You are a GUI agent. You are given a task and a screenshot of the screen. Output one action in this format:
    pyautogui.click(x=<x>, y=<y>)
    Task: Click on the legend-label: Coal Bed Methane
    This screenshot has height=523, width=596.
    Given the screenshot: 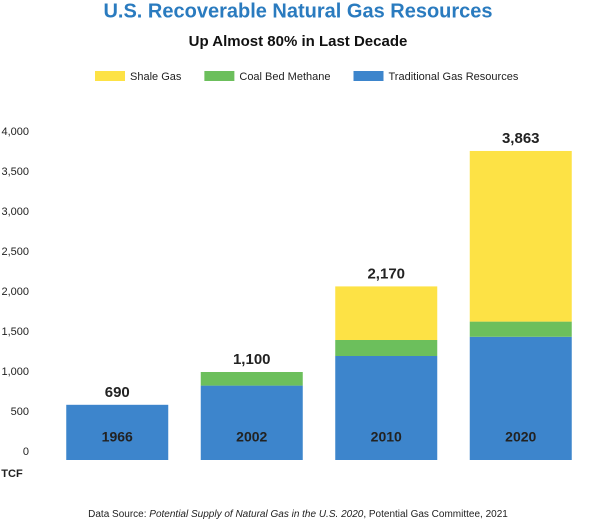 What is the action you would take?
    pyautogui.click(x=284, y=77)
    